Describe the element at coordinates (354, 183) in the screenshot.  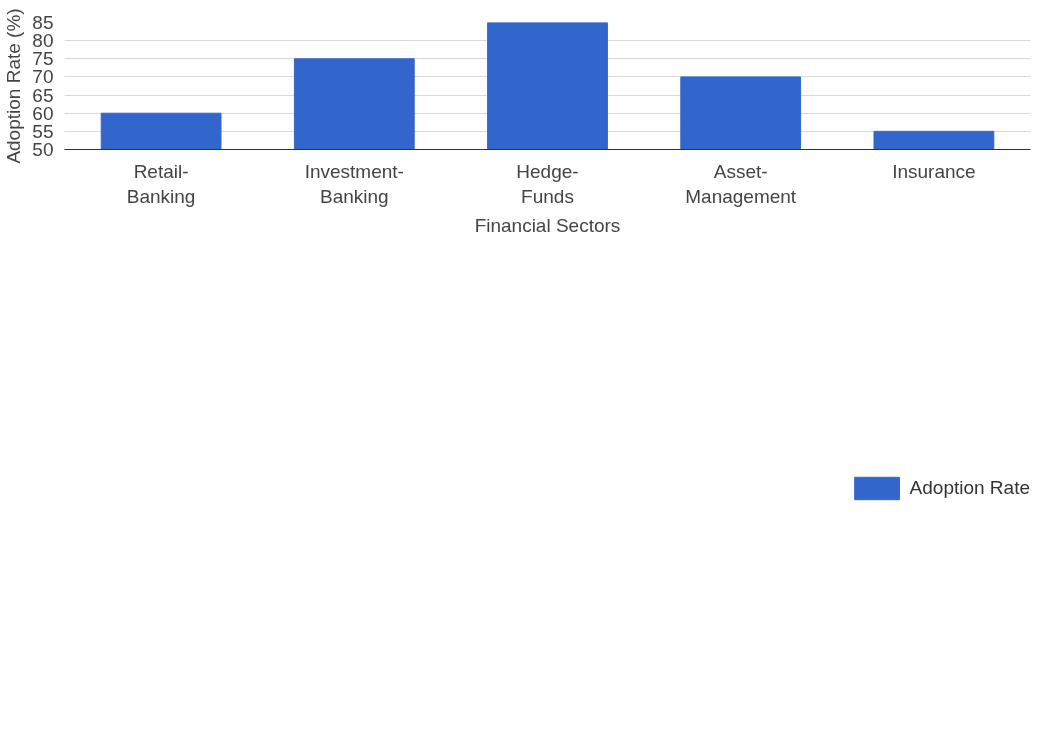
I see `x-tick-label: Investment- Banking` at that location.